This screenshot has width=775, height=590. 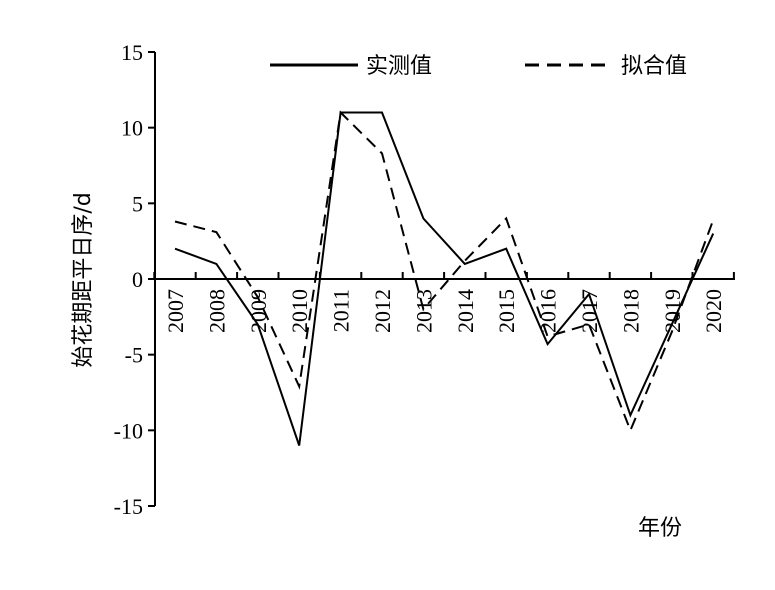 I want to click on x-tick-label: 2019, so click(x=672, y=311).